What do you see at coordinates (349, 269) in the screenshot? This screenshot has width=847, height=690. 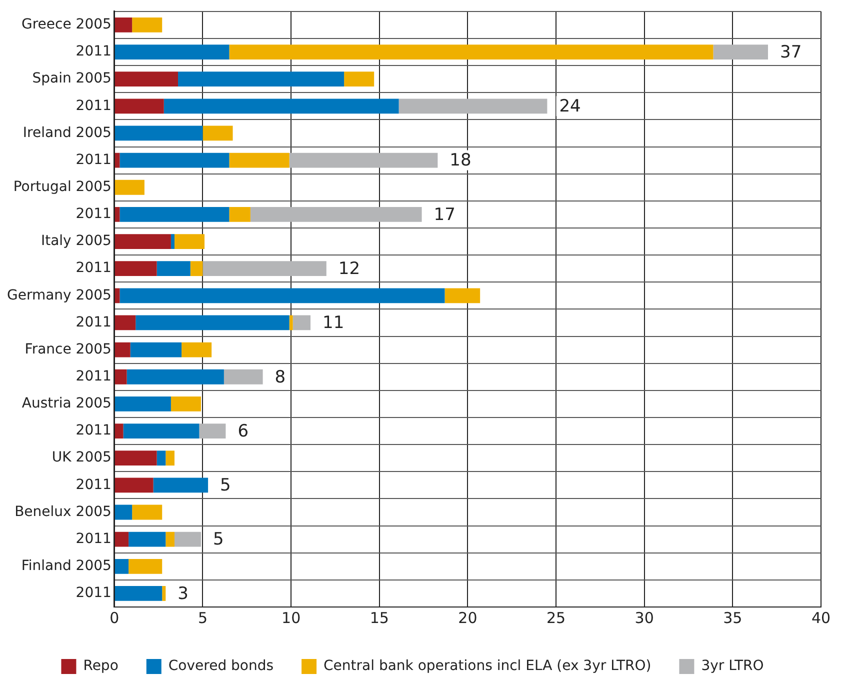 I see `total-label: 12` at bounding box center [349, 269].